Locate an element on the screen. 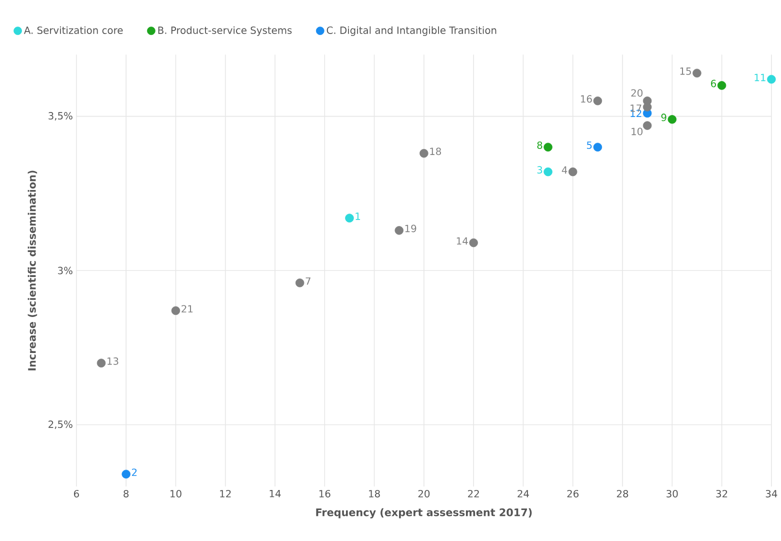  annotation: 7 is located at coordinates (308, 281).